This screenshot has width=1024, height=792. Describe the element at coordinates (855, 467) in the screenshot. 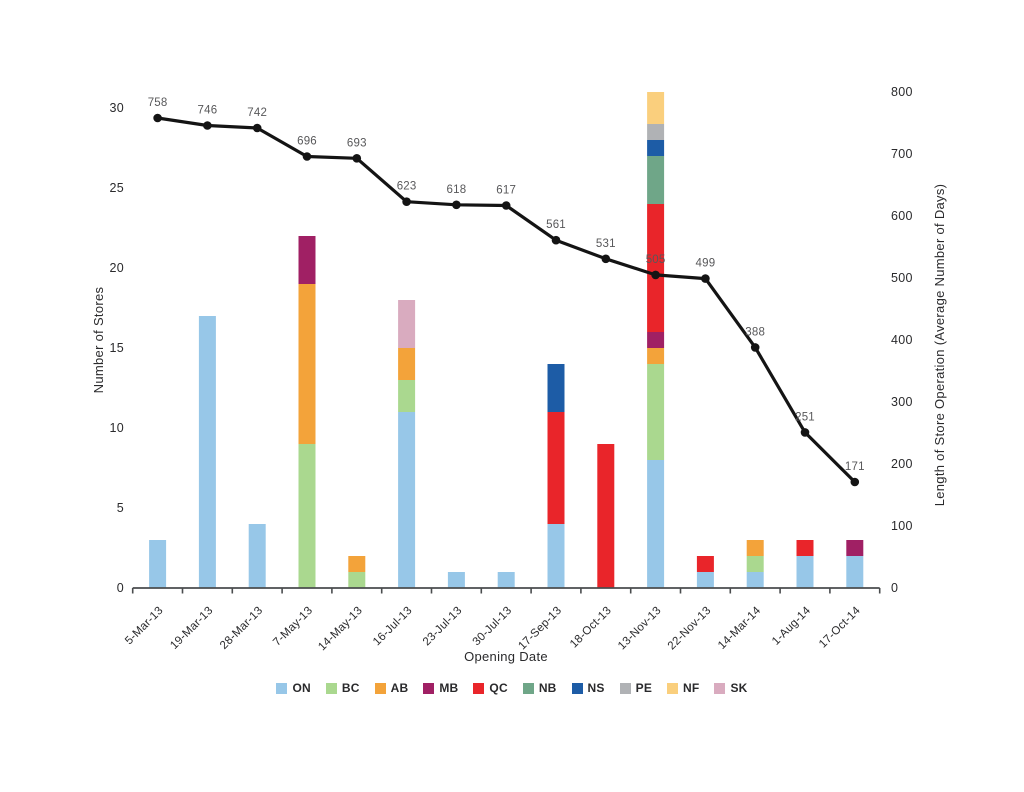

I see `line-data-label-17-Oct-14: 171` at that location.